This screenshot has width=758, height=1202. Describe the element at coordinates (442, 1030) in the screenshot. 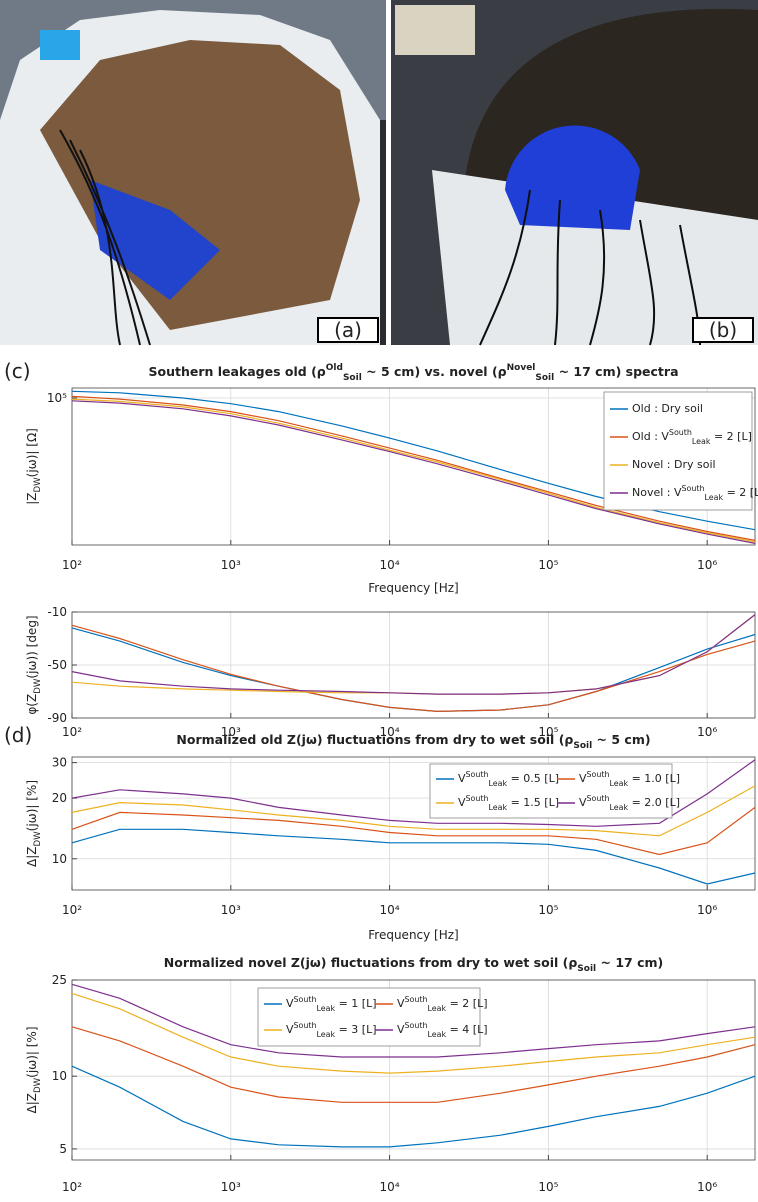

I see `legend-label: VSouthLeak = 4 [L]` at that location.